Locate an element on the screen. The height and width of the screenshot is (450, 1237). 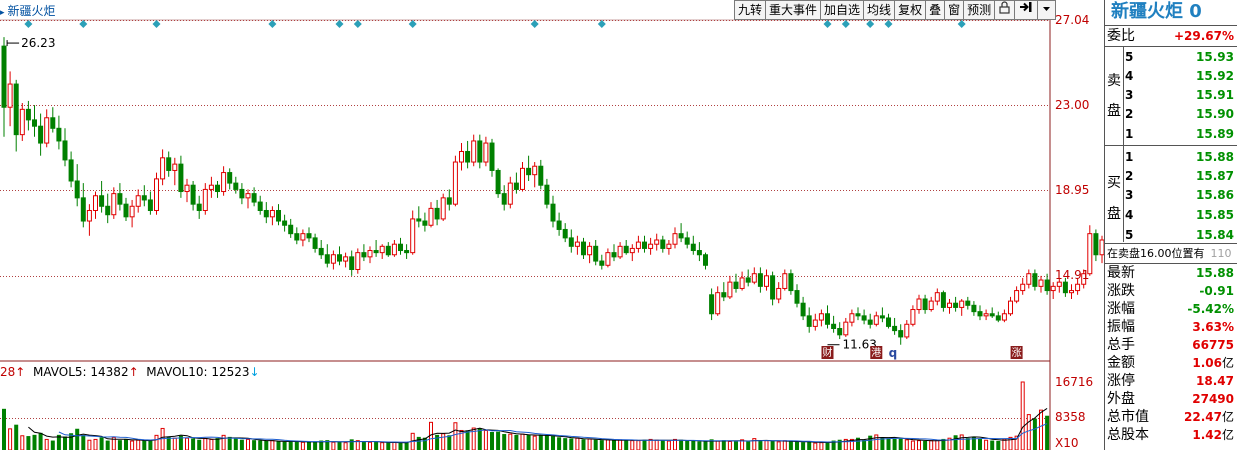
overlay-button: 叠 is located at coordinates (936, 10).